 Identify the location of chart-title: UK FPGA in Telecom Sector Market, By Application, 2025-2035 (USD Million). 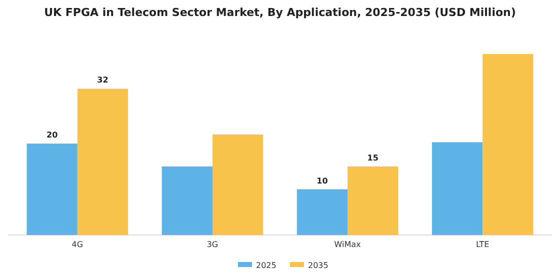
(280, 12).